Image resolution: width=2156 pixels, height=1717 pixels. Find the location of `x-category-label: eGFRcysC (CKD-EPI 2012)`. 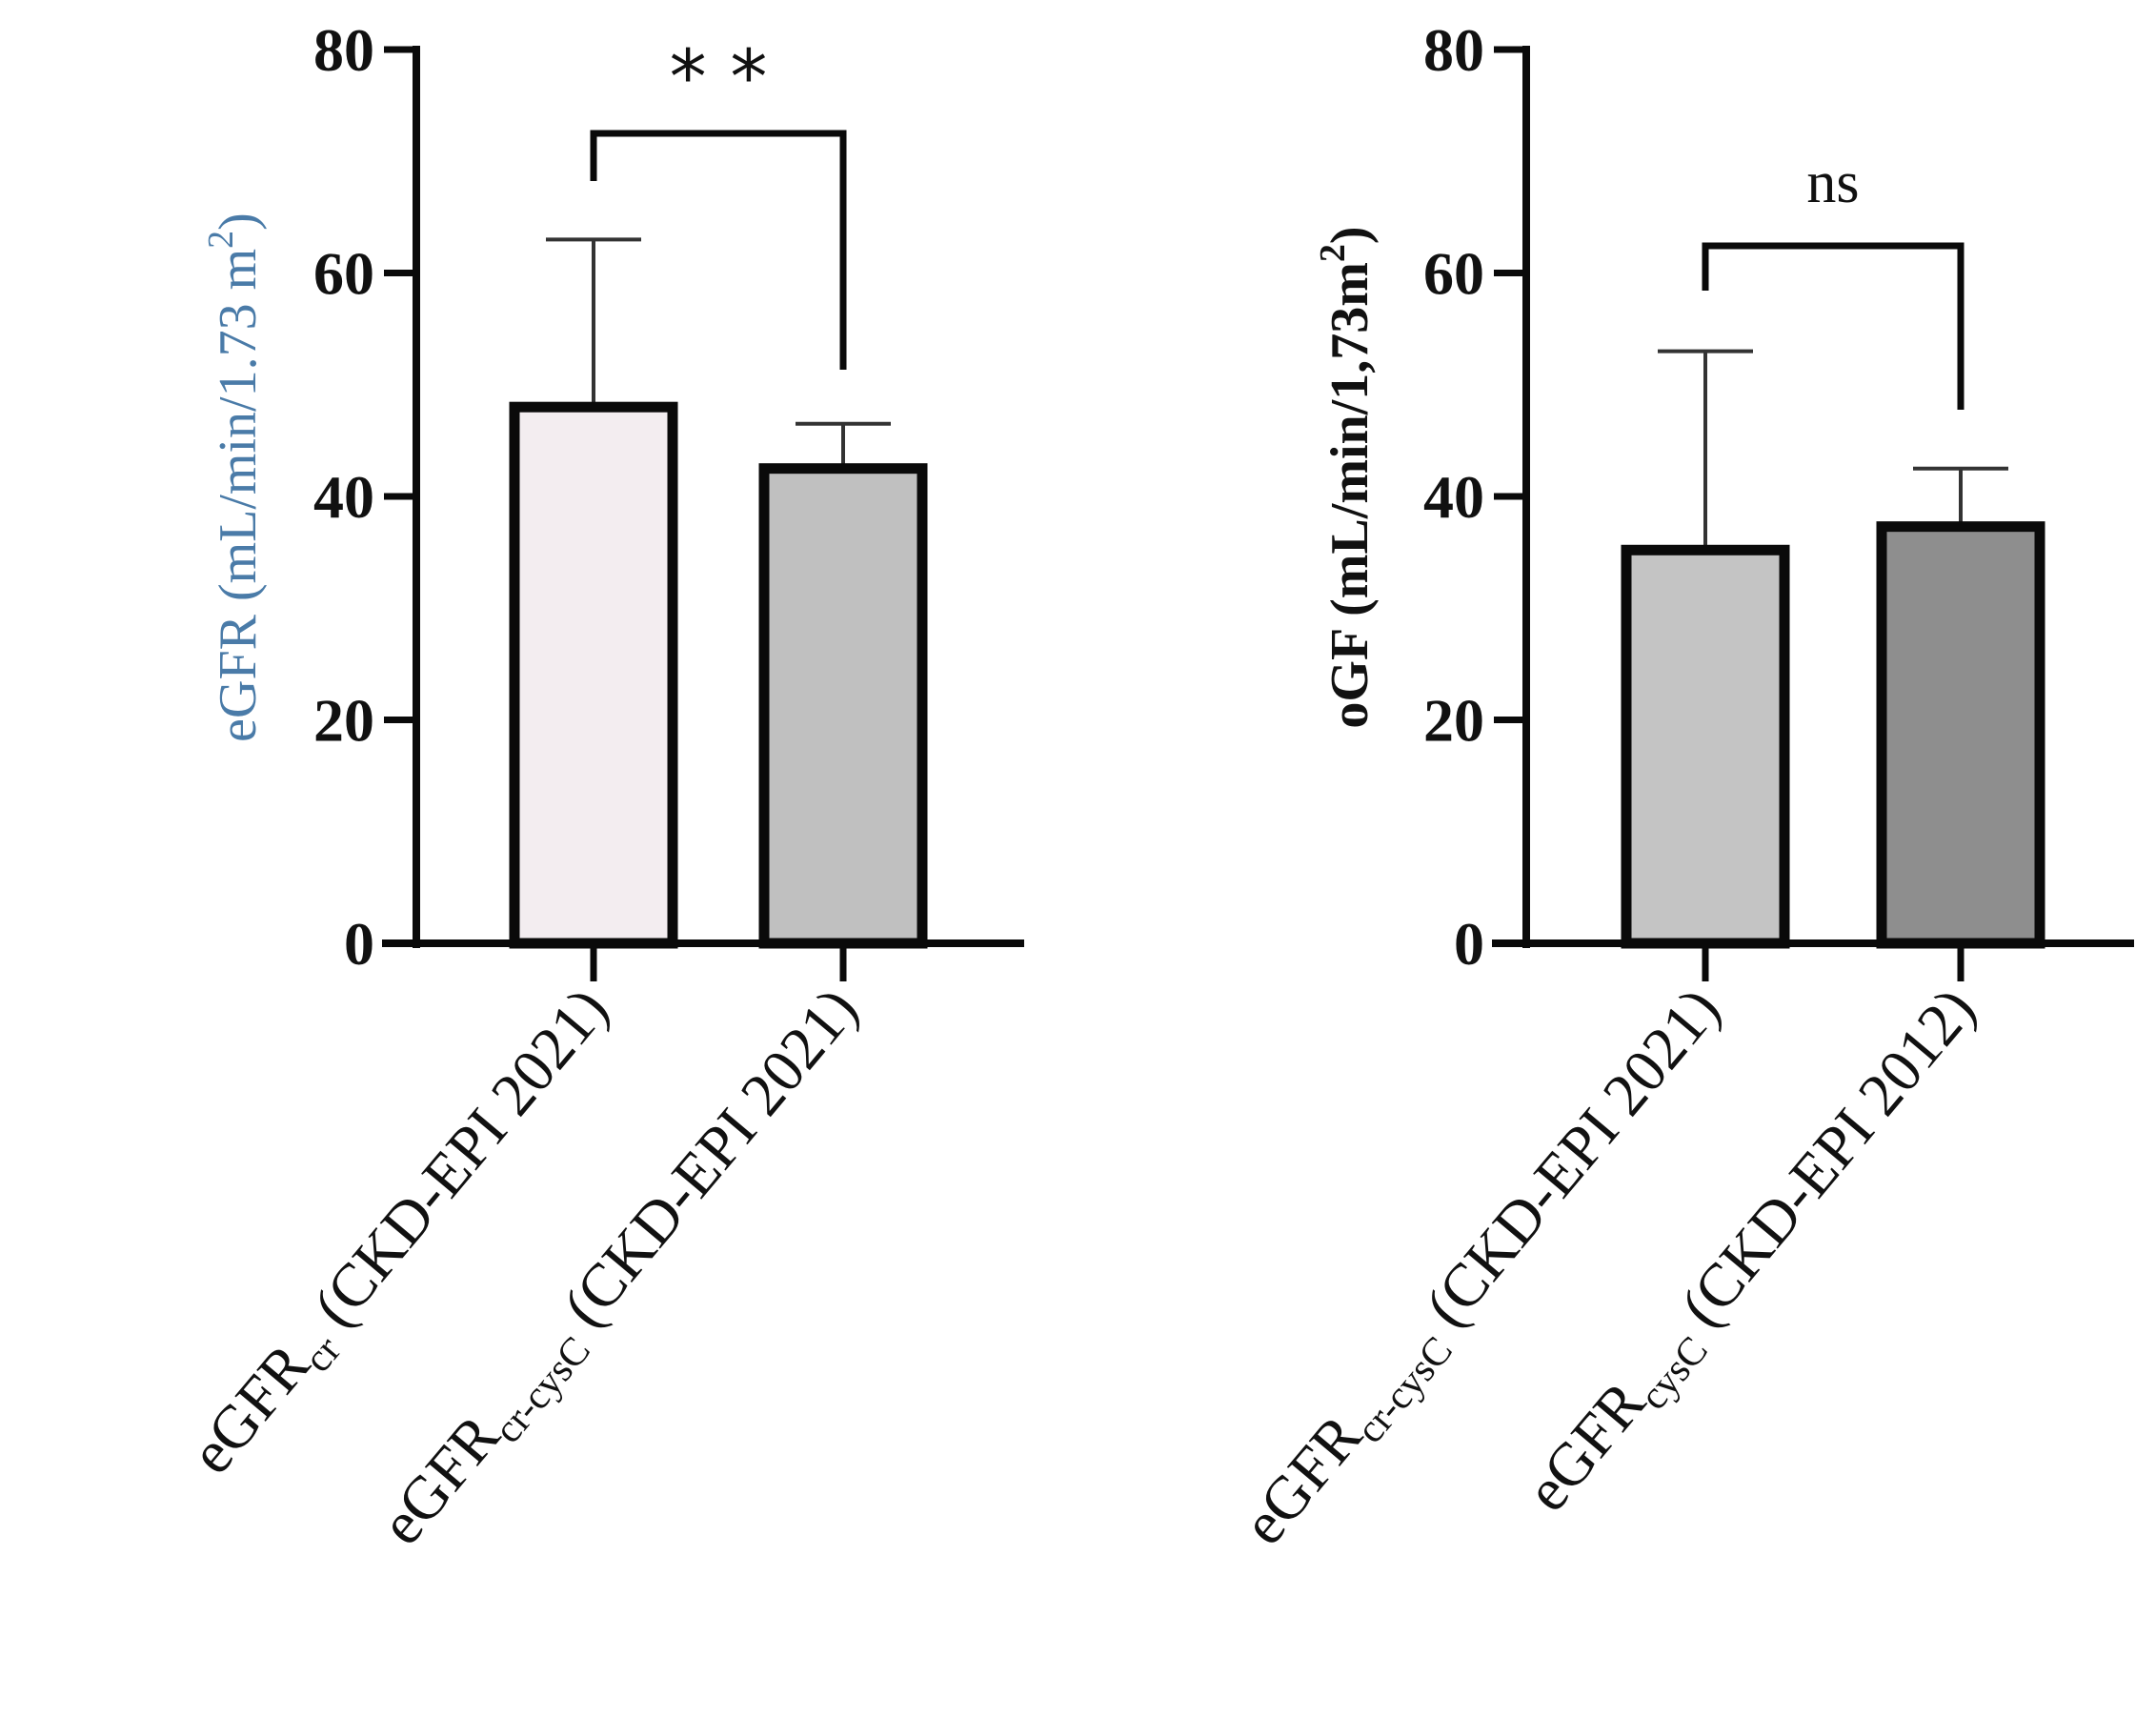

x-category-label: eGFRcysC (CKD-EPI 2012) is located at coordinates (1755, 1252).